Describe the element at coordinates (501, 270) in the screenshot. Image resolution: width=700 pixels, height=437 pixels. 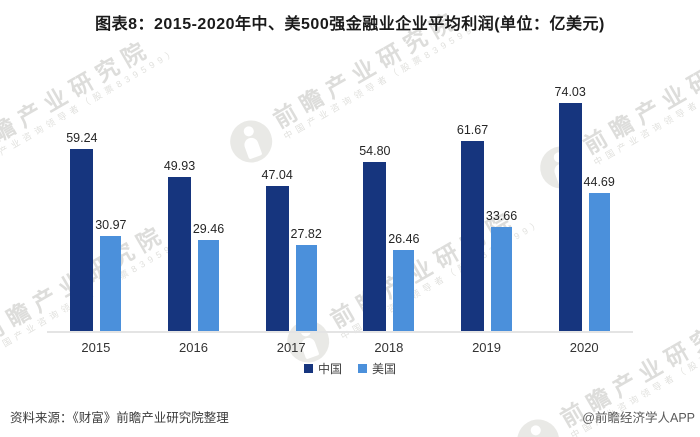
I see `bar-2019-series1: 33.66` at that location.